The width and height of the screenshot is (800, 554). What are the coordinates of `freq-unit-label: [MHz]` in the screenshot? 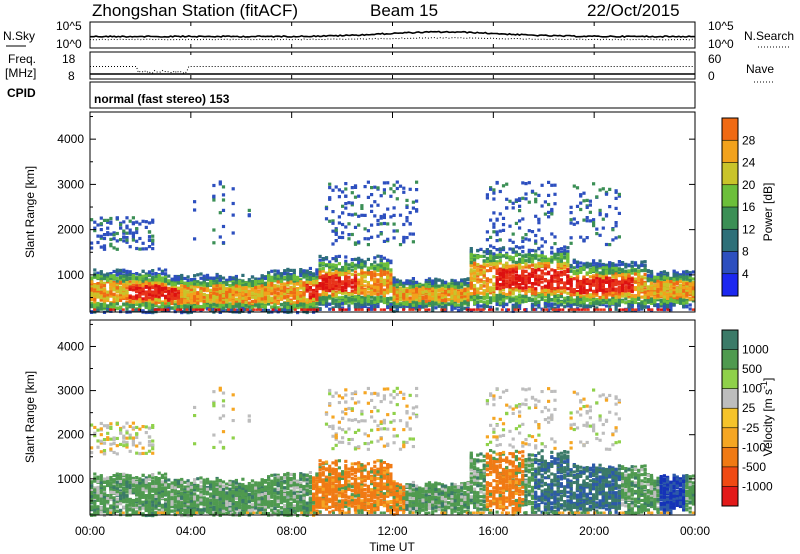 It's located at (20, 73).